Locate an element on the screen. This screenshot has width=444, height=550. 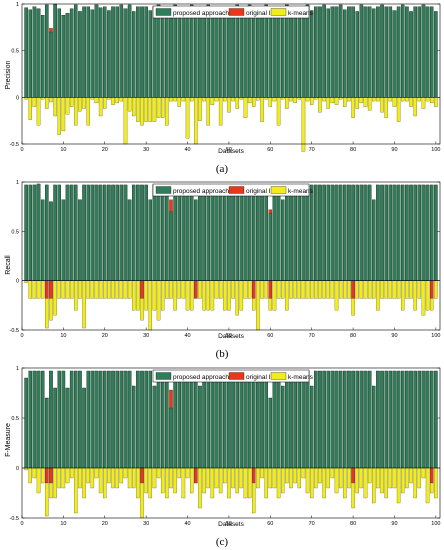
legend-label-proposed-b: proposed approach is located at coordinates (201, 191).